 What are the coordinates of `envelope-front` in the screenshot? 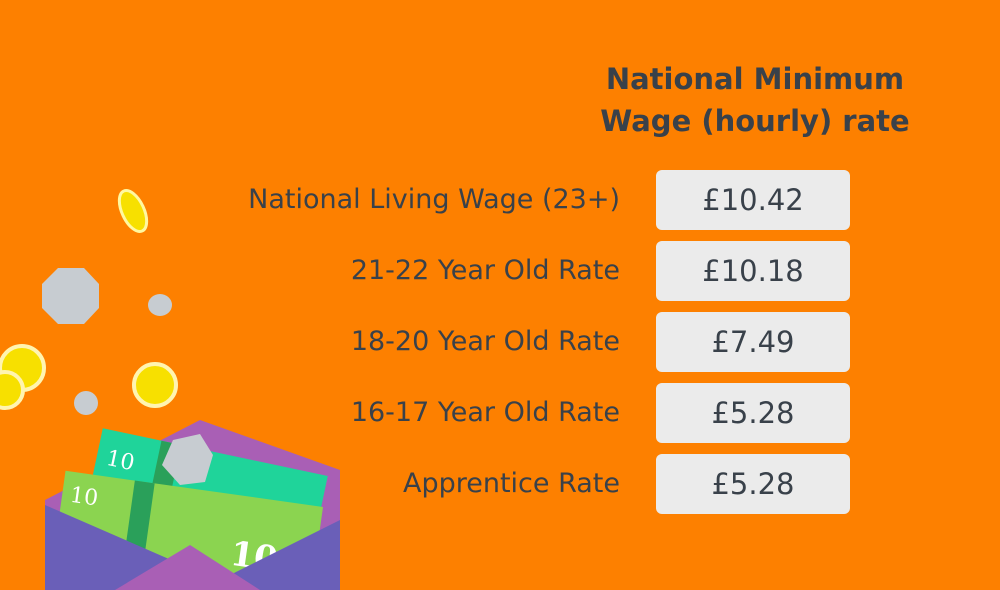 It's located at (270, 555).